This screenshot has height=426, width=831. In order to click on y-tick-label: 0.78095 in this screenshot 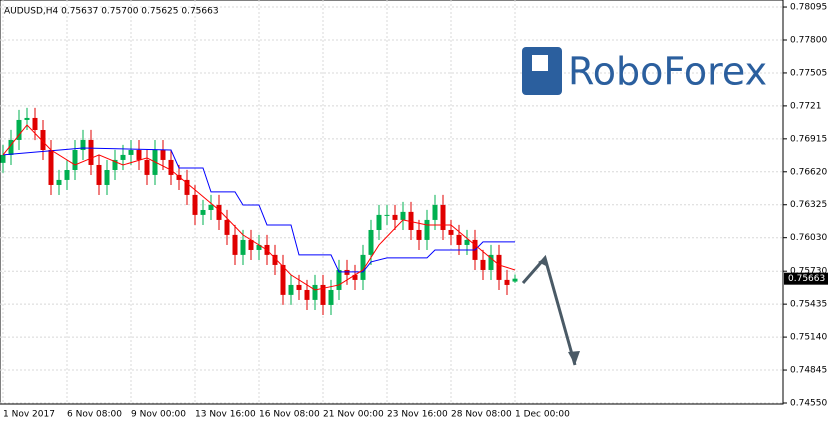, I will do `click(808, 8)`.